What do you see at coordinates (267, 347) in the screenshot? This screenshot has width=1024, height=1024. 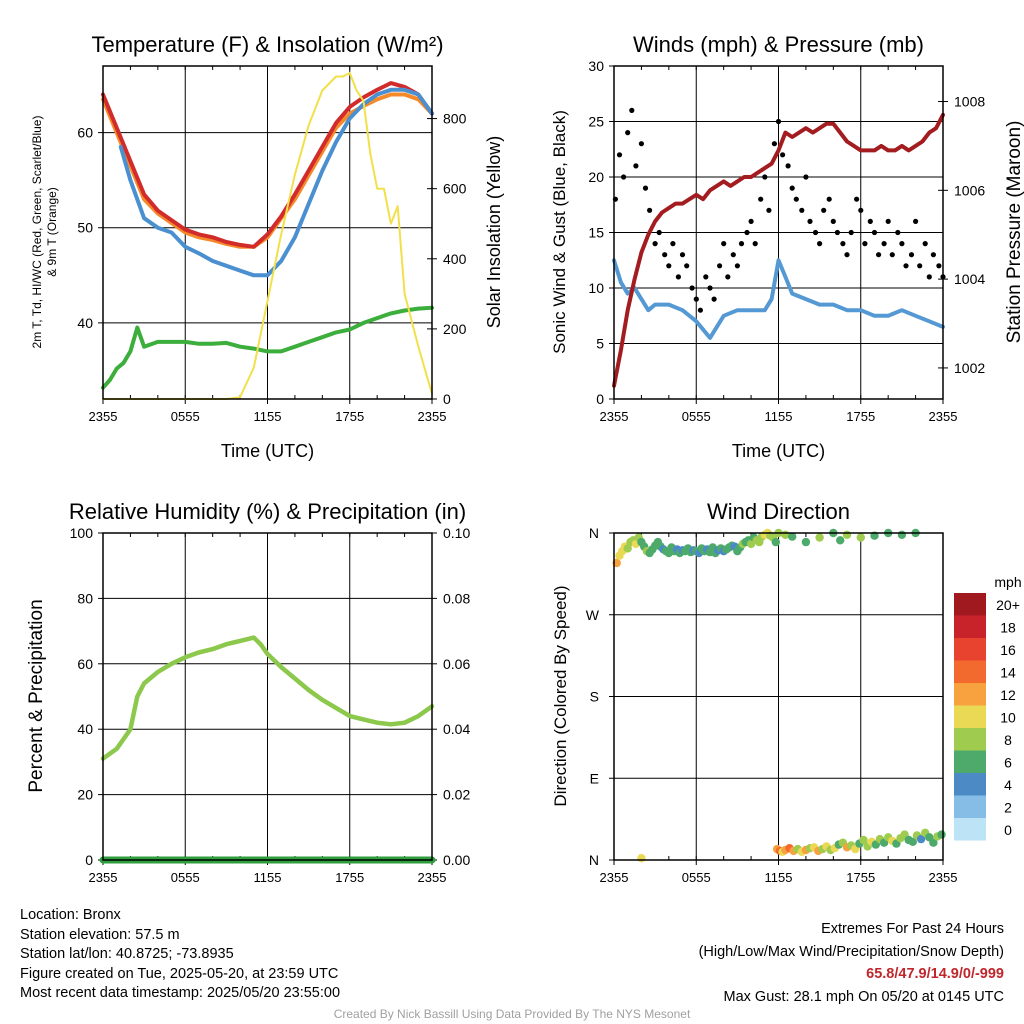 I see `dewpoint-line` at bounding box center [267, 347].